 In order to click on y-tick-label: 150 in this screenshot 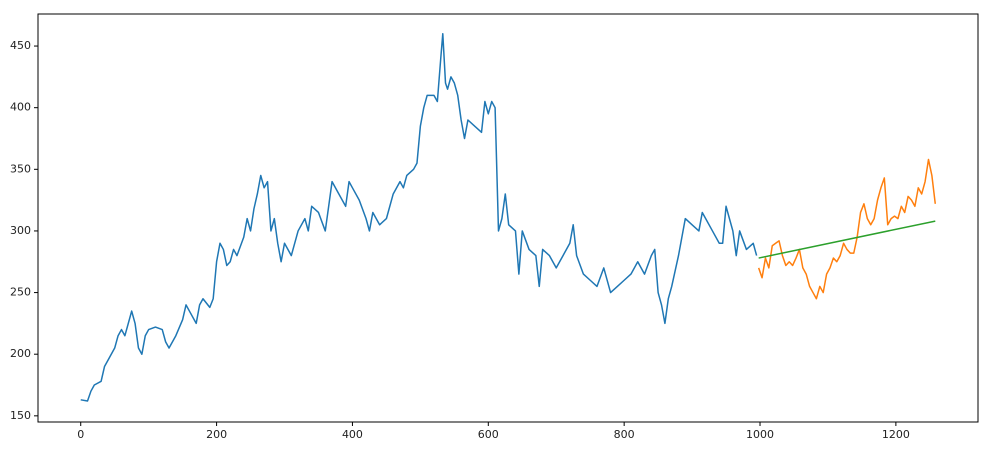, I will do `click(20, 415)`.